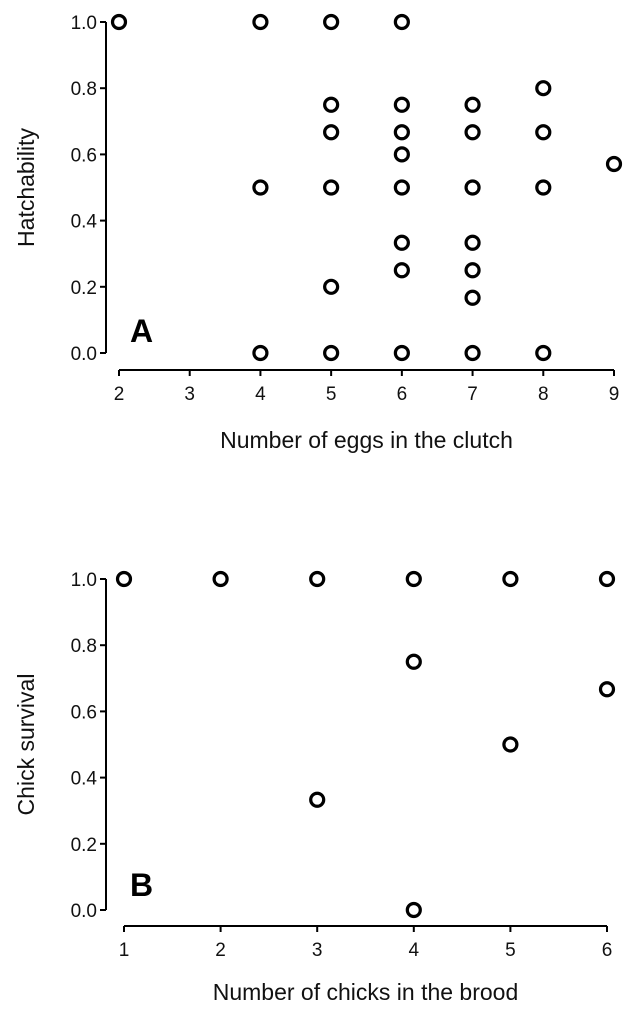  What do you see at coordinates (366, 992) in the screenshot?
I see `x-axis-title: Number of chicks in the brood` at bounding box center [366, 992].